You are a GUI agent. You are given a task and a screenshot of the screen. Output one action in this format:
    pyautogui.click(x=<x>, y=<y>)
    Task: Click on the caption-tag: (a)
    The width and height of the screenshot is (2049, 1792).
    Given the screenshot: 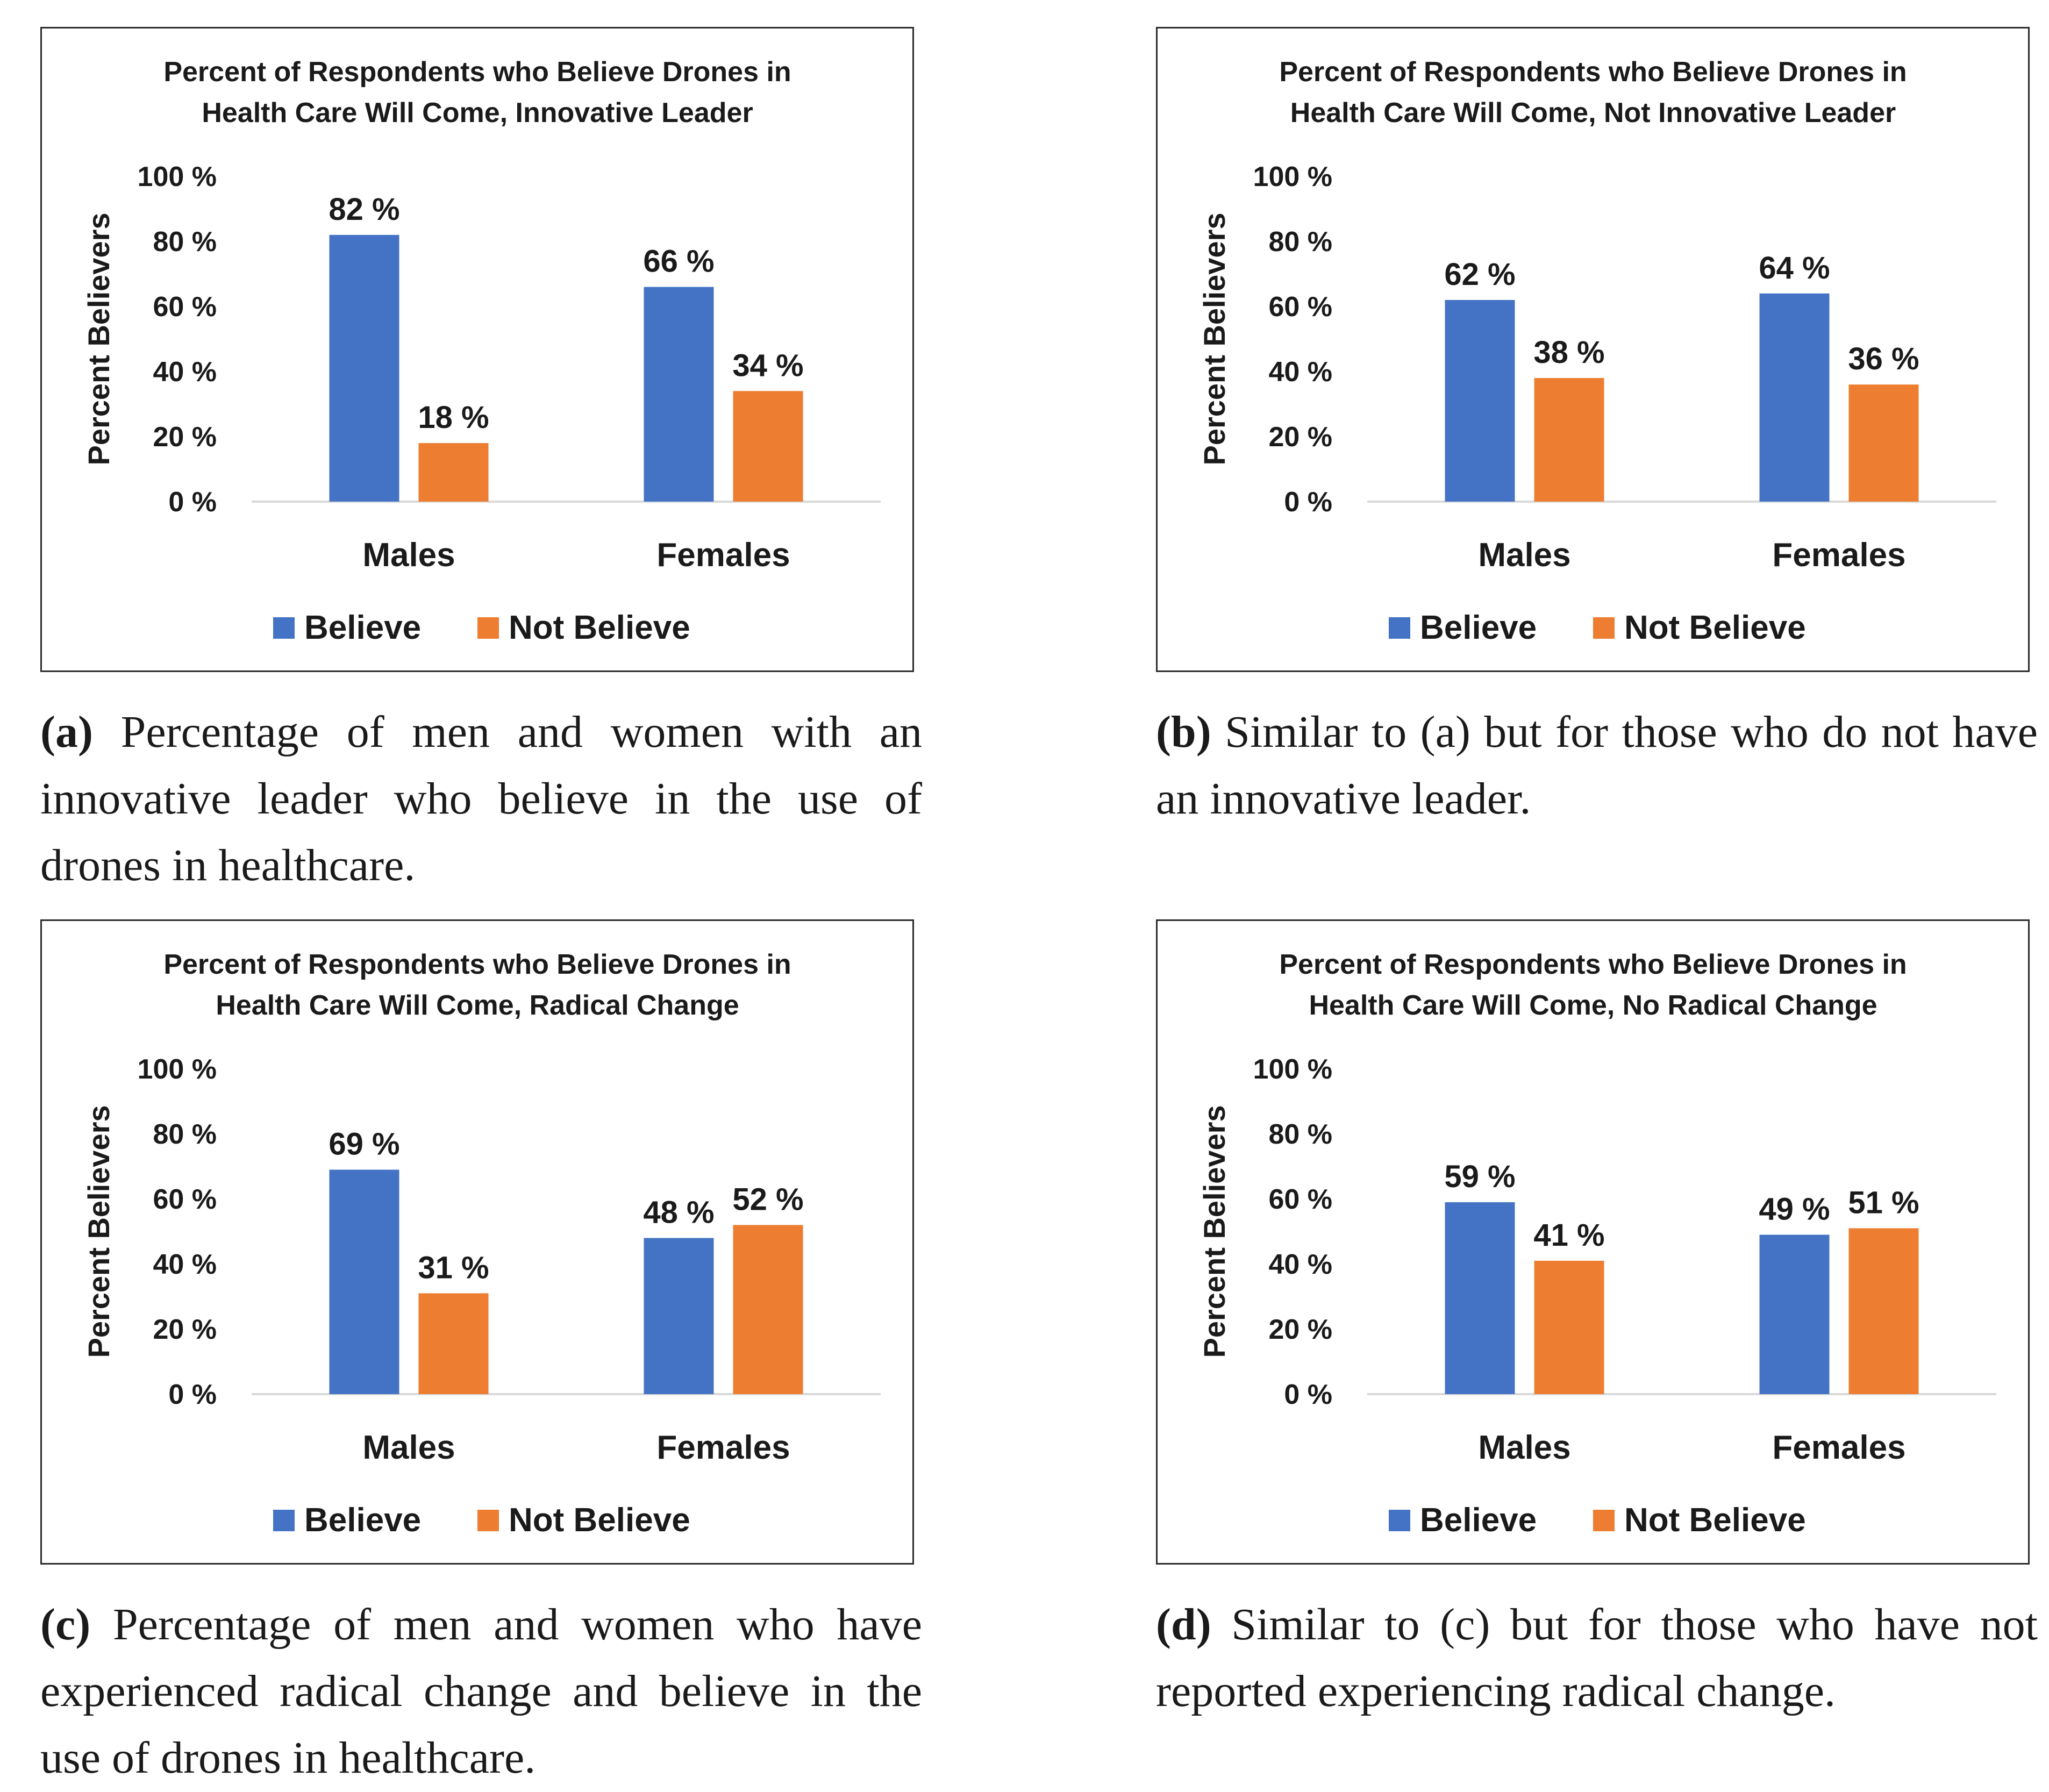 What is the action you would take?
    pyautogui.click(x=66, y=732)
    